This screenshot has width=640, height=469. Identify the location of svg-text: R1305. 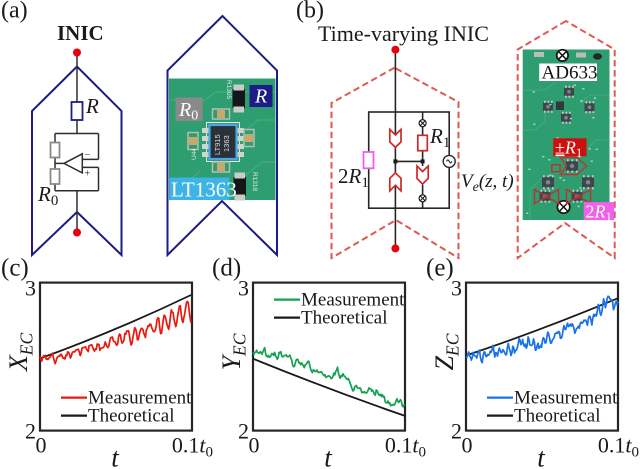
(228, 90).